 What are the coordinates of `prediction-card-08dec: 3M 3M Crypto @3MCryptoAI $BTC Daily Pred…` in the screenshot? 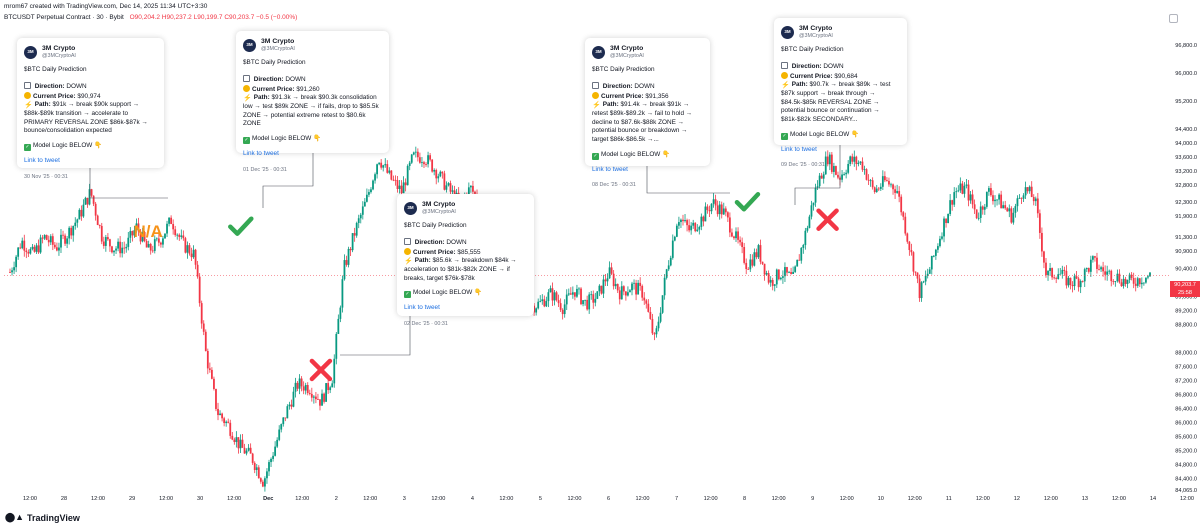 It's located at (647, 113).